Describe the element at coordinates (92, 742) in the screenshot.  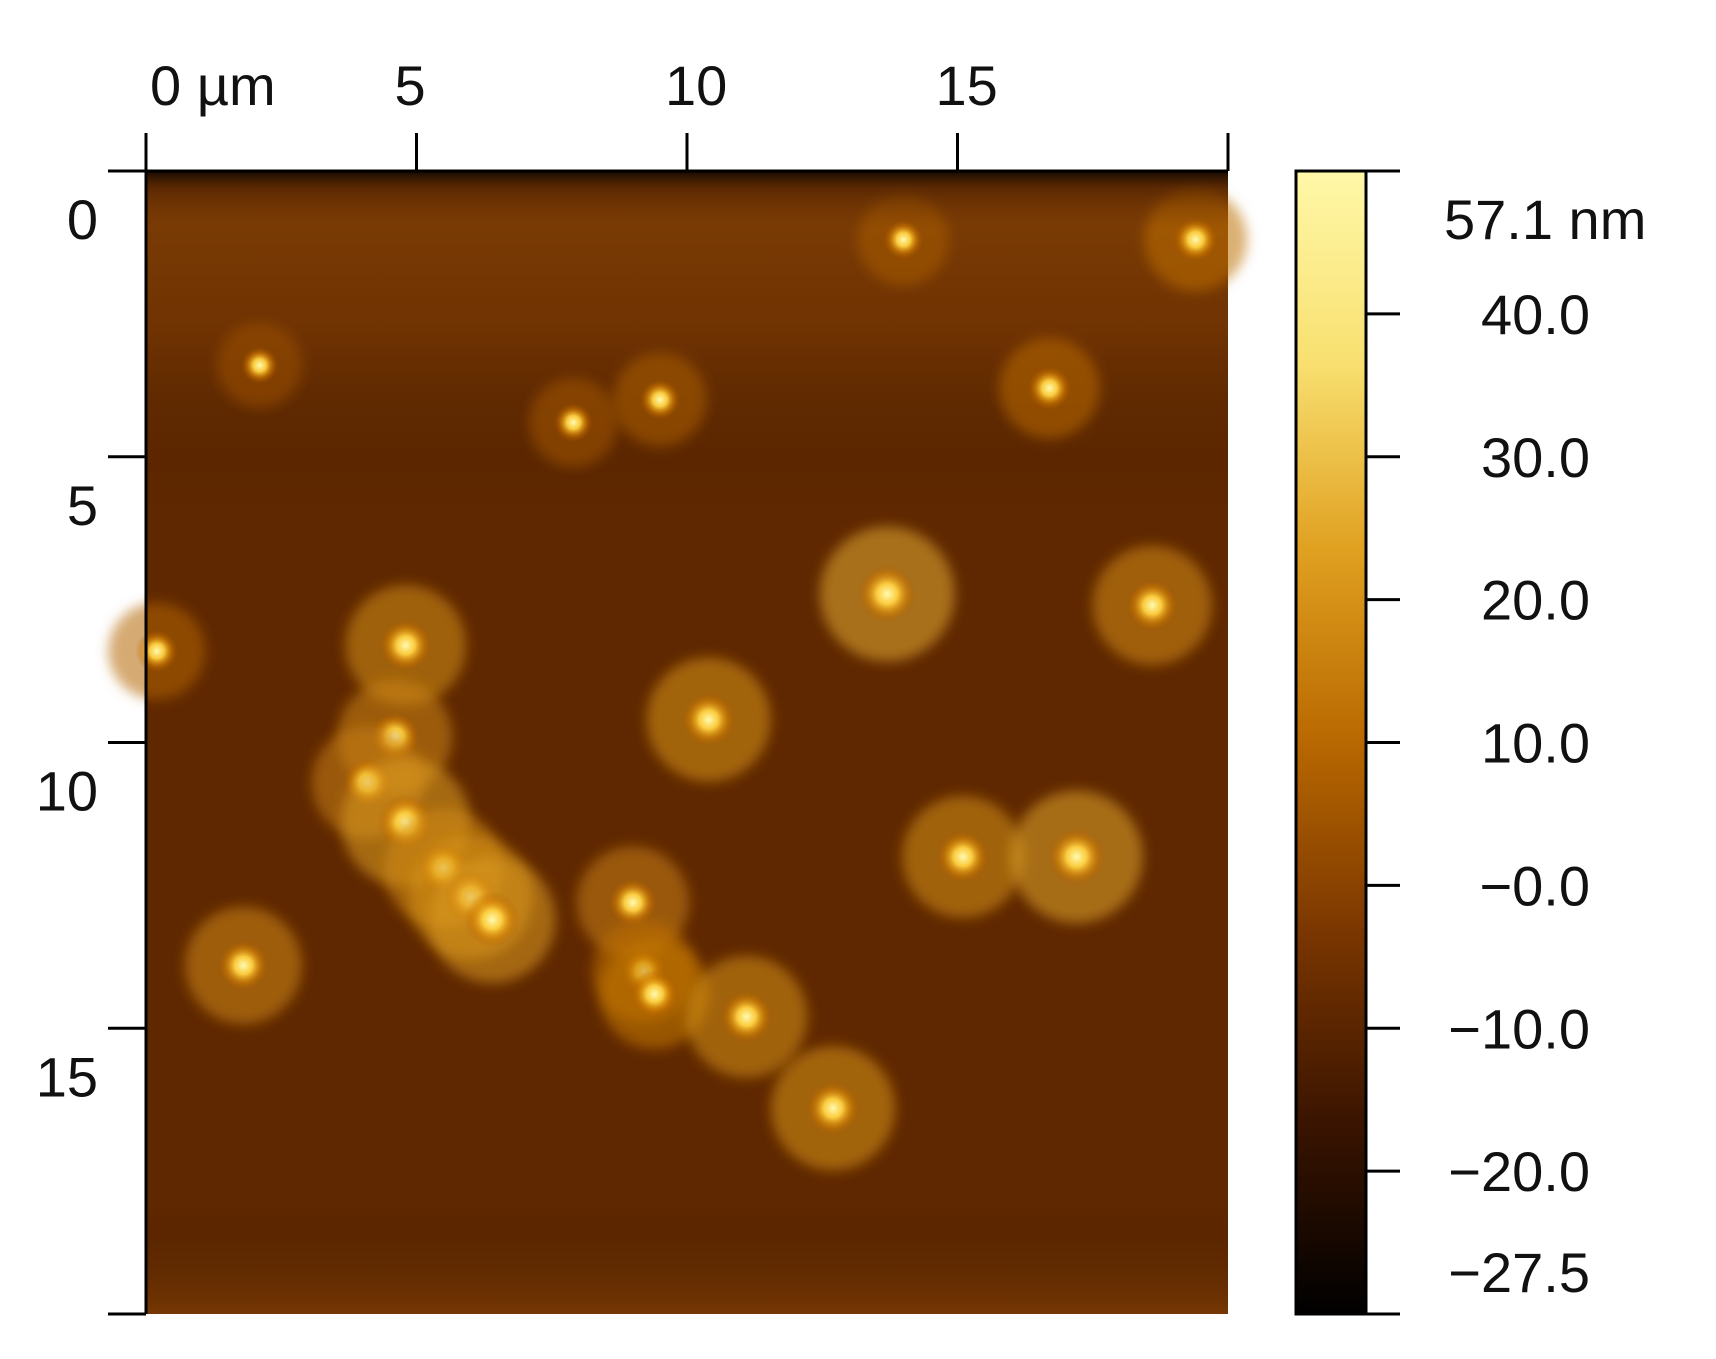
I see `y-axis: 0 5 10 15` at that location.